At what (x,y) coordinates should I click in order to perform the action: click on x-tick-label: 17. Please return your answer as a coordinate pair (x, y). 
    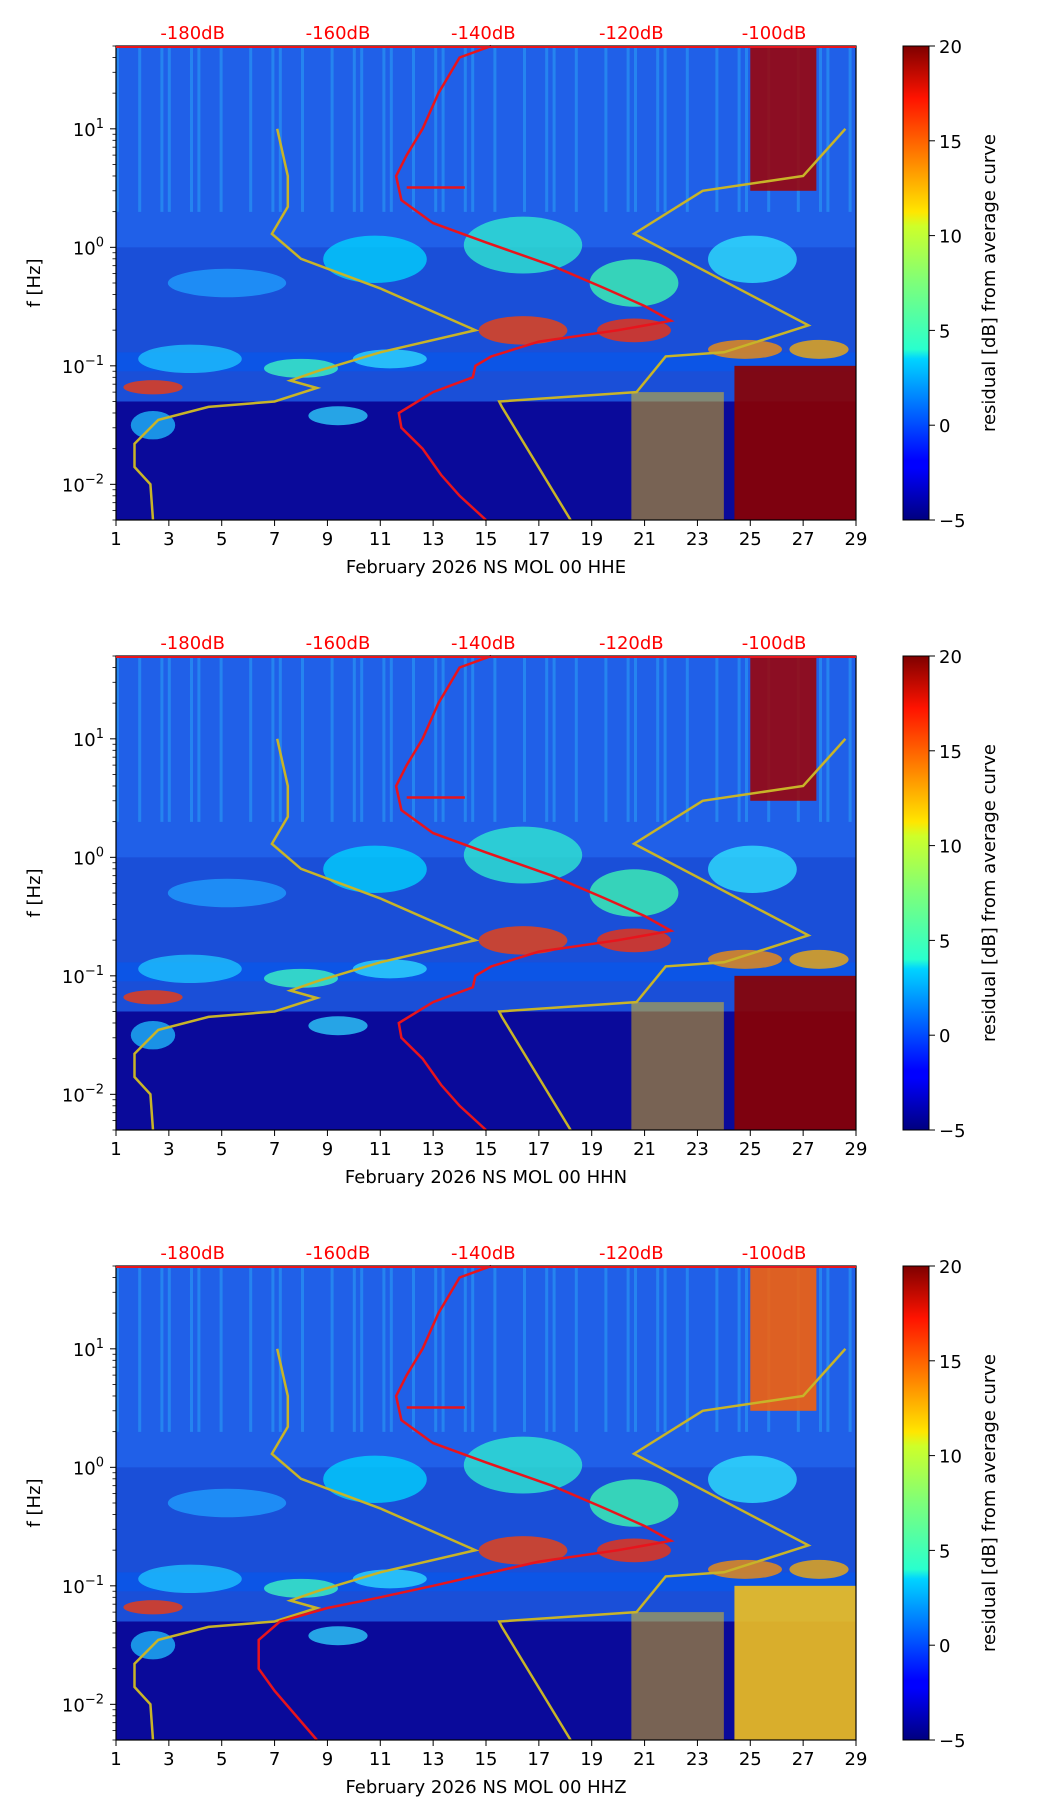
    Looking at the image, I should click on (538, 1149).